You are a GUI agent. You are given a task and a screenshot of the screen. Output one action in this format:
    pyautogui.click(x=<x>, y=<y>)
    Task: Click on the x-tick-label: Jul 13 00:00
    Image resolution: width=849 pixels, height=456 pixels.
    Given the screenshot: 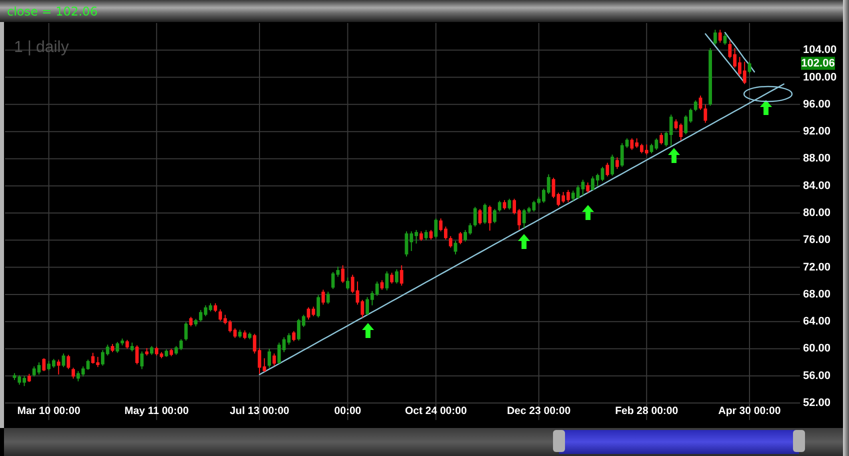 What is the action you would take?
    pyautogui.click(x=260, y=411)
    